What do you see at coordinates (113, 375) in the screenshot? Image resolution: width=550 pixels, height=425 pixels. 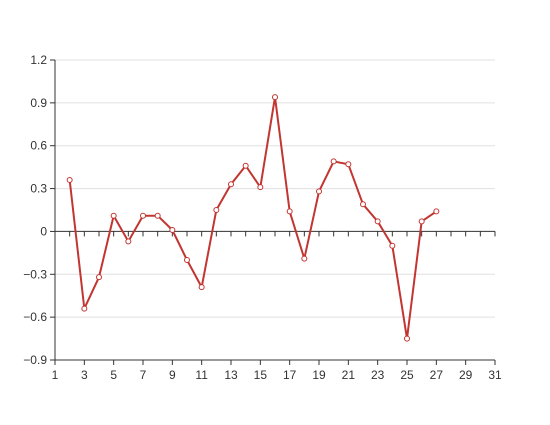 I see `x-tick-label: 5` at bounding box center [113, 375].